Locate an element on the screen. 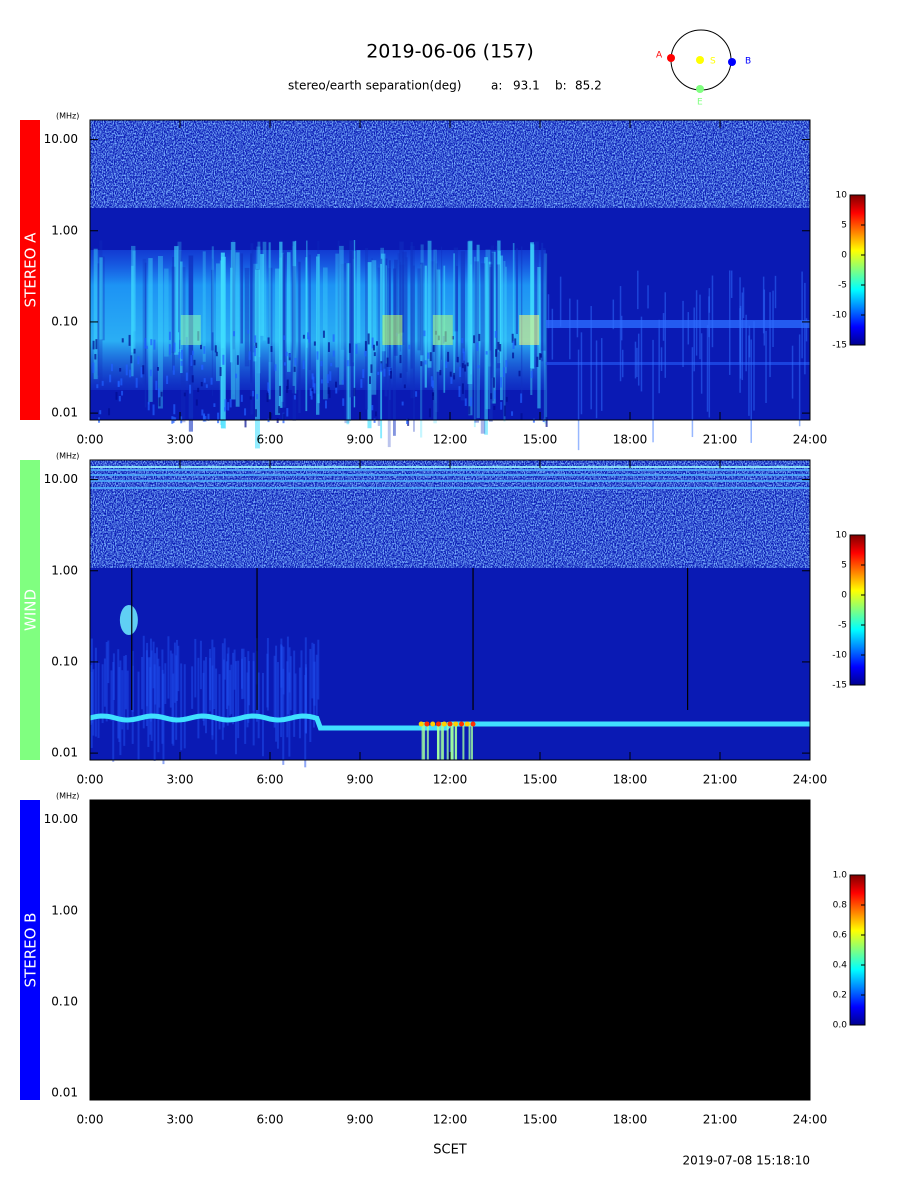 The image size is (900, 1200). orbit-label: S is located at coordinates (713, 62).